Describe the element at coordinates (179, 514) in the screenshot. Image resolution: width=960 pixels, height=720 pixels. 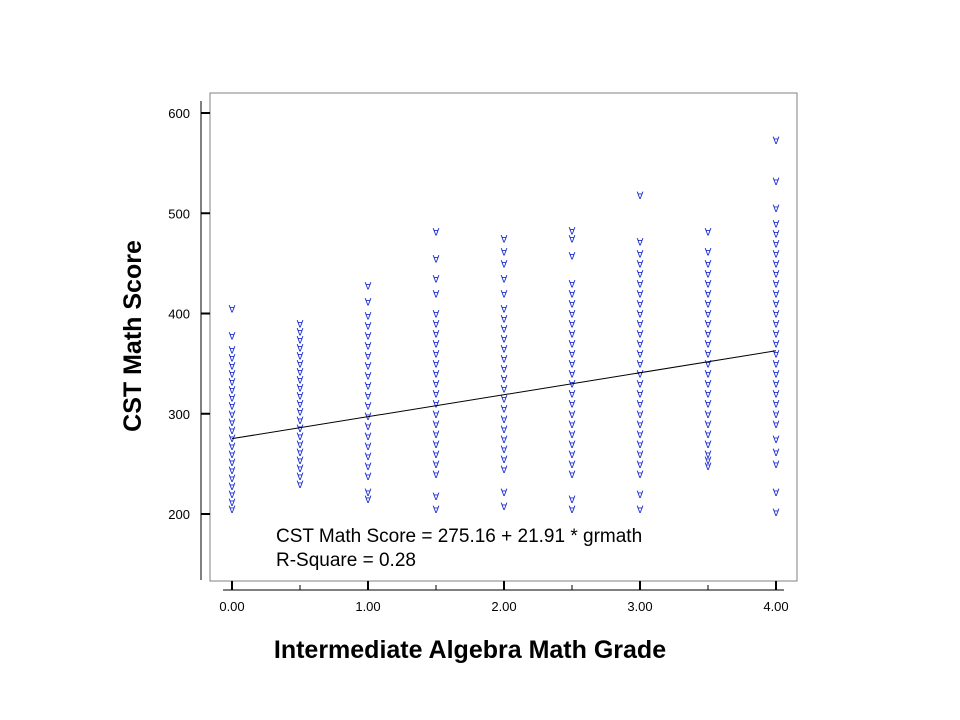
I see `y-tick-label: 200` at that location.